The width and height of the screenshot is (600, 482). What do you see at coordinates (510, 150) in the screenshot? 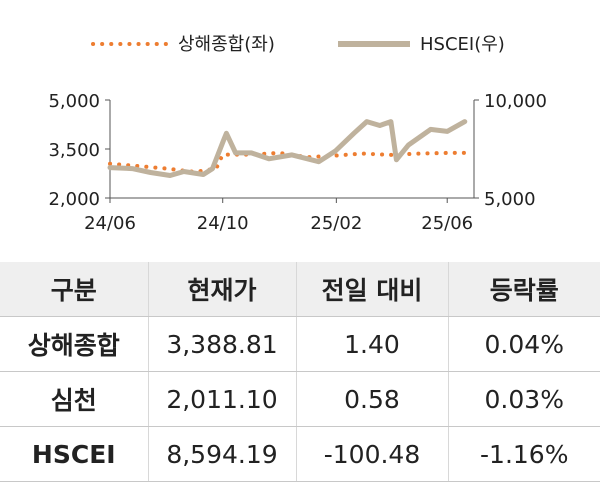
I see `right-axis-ticks: 10,000 5,000` at bounding box center [510, 150].